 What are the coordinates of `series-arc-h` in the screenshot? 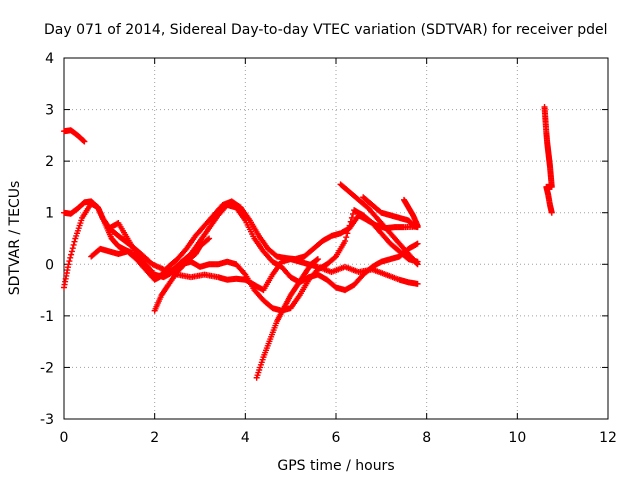 It's located at (379, 224).